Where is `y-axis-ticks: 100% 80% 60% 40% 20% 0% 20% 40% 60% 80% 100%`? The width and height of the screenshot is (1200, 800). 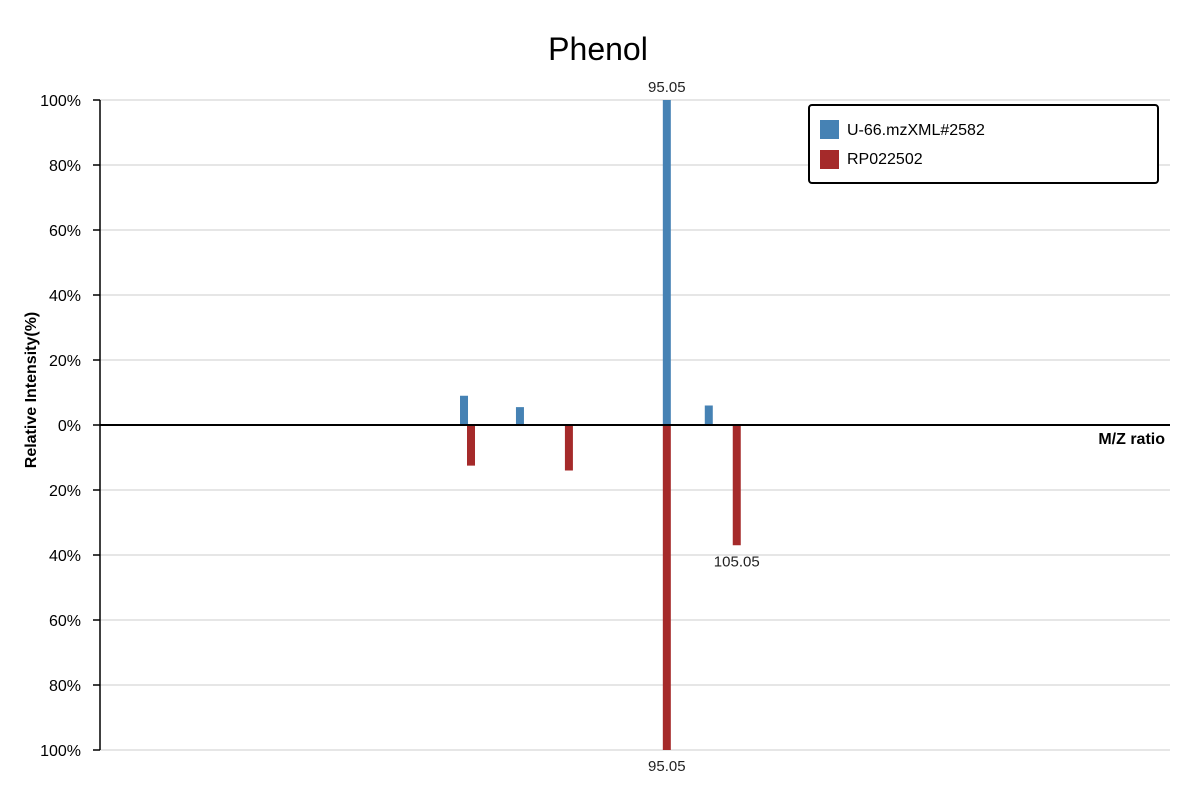 y-axis-ticks: 100% 80% 60% 40% 20% 0% 20% 40% 60% 80% 100% is located at coordinates (70, 426).